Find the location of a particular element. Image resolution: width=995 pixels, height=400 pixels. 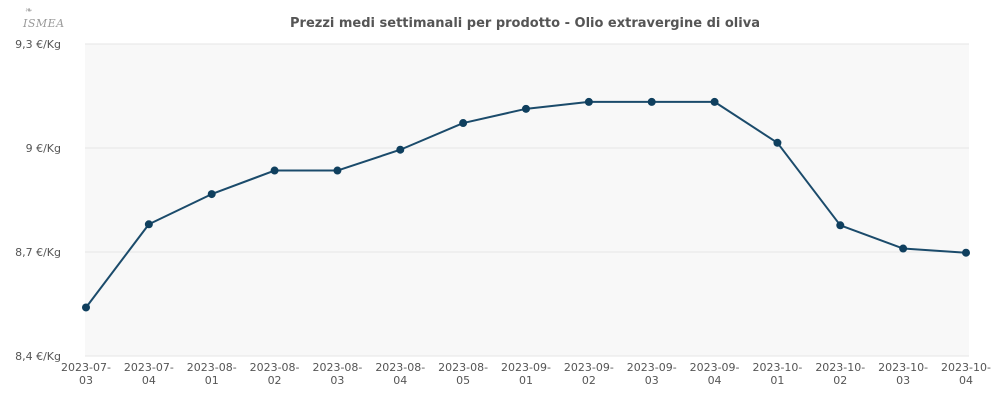

y-tick-label: 9,3 €/Kg is located at coordinates (38, 44).